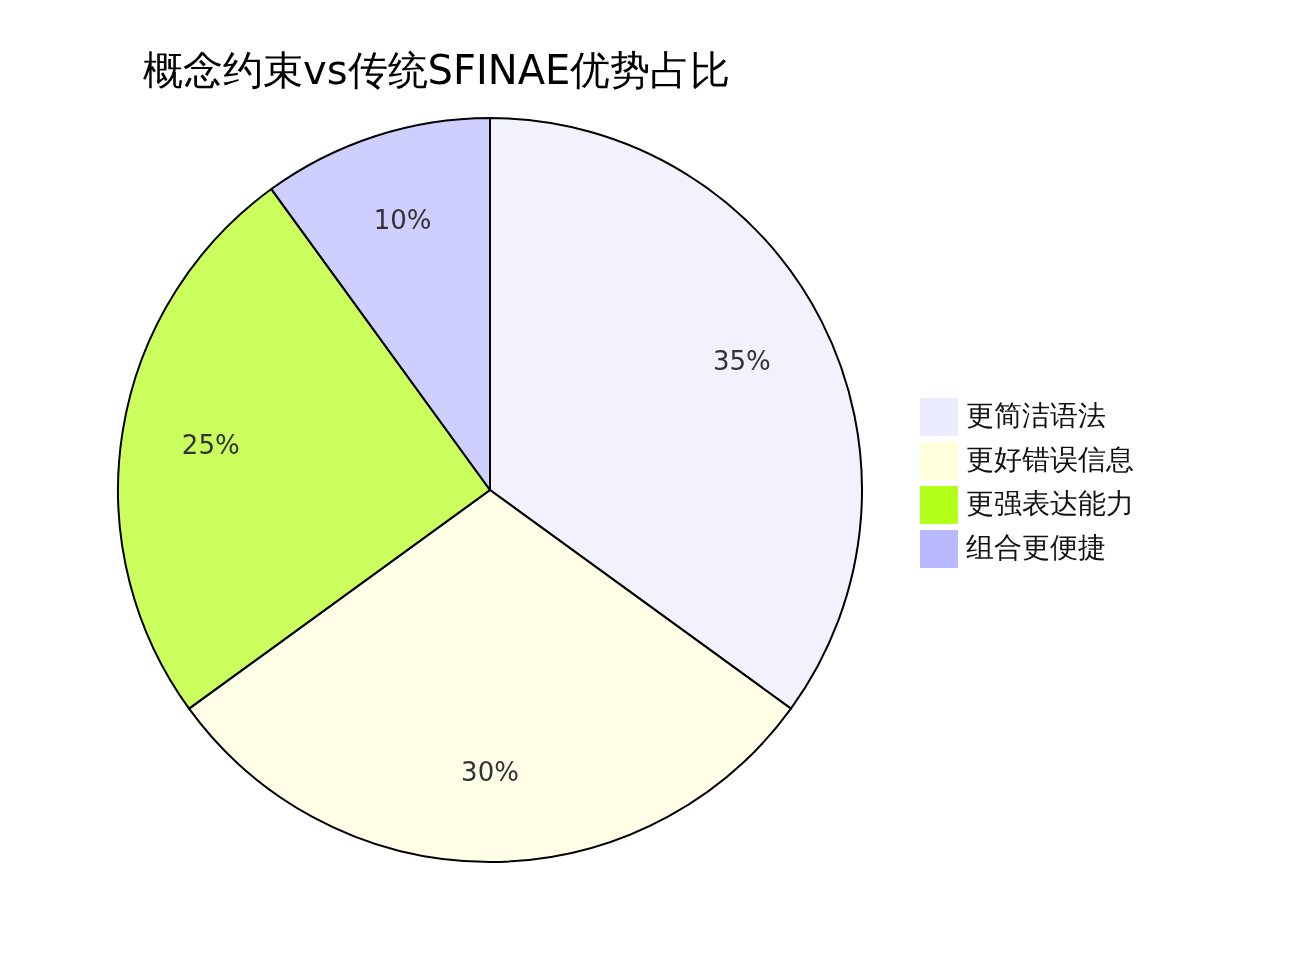 The height and width of the screenshot is (980, 1308). I want to click on data-label: 30%, so click(490, 771).